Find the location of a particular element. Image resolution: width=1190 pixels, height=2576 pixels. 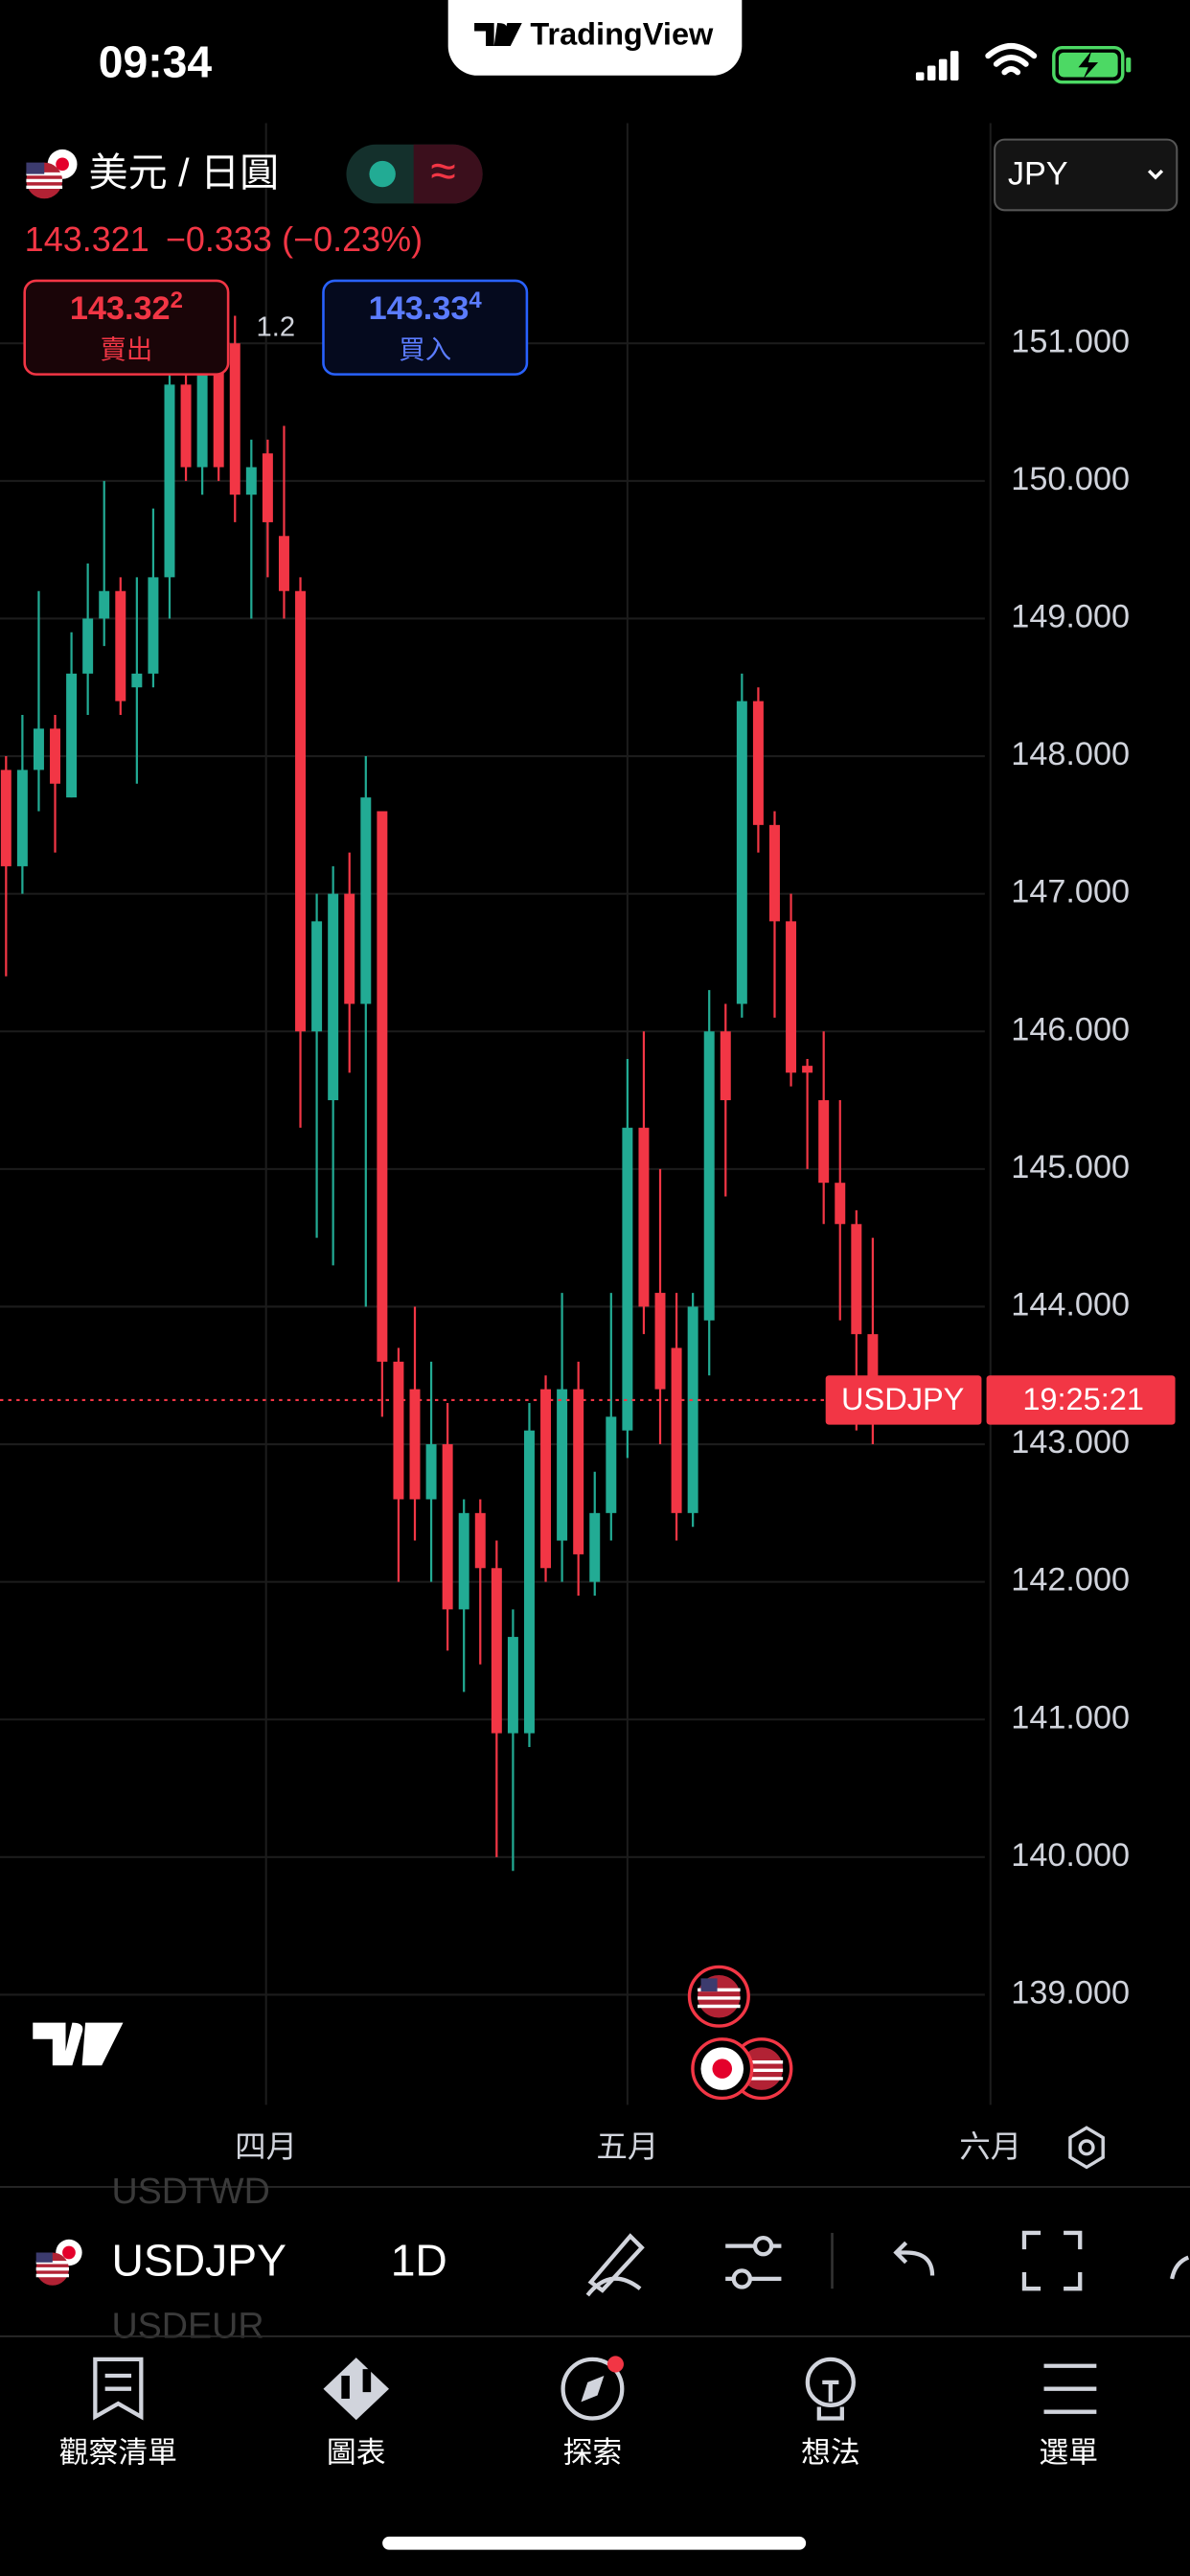

y-tick-label: 145.000 is located at coordinates (1070, 1167).